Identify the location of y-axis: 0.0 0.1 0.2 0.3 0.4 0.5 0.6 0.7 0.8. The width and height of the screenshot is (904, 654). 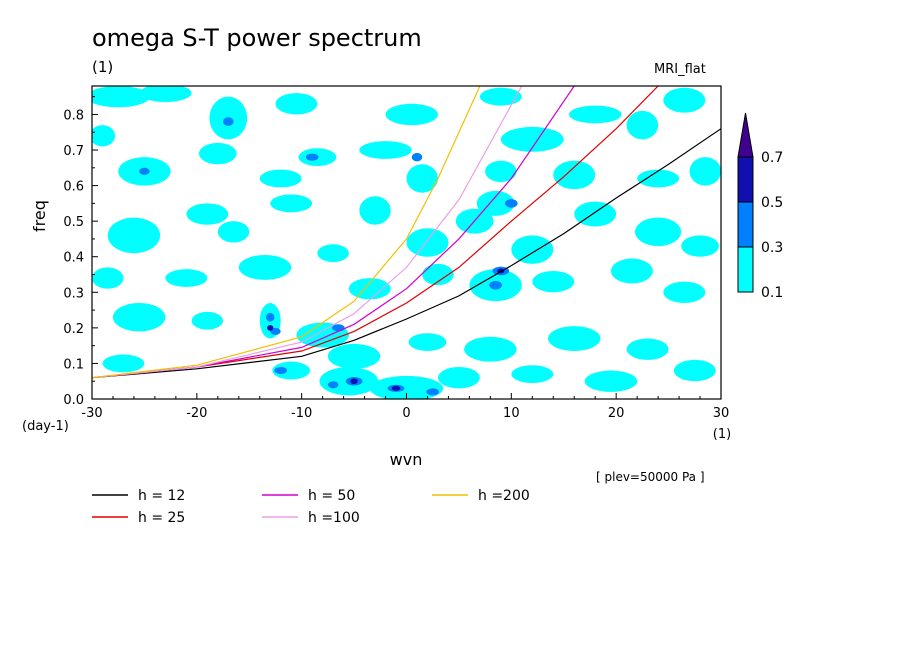
(80, 252).